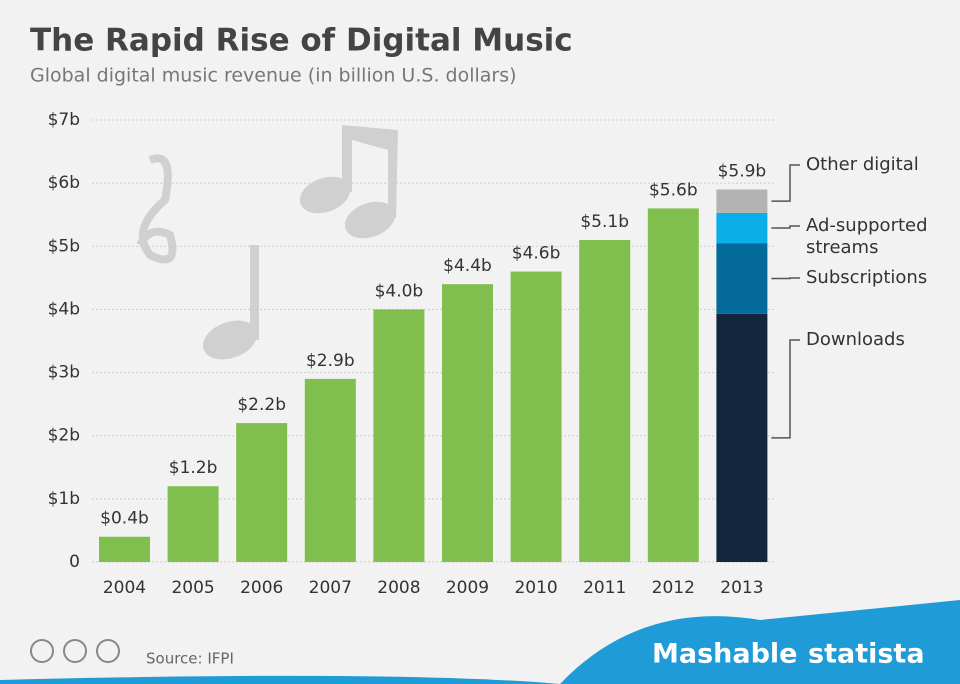 The image size is (960, 684). What do you see at coordinates (399, 291) in the screenshot?
I see `value-label: $4.0b` at bounding box center [399, 291].